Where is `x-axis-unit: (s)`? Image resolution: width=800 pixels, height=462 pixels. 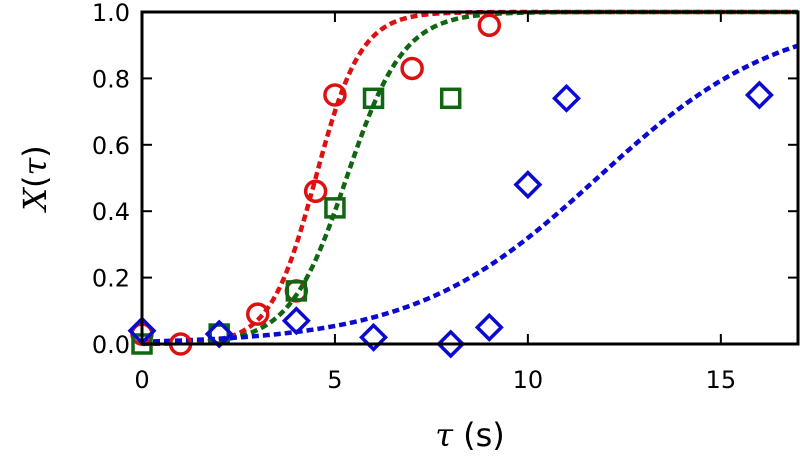 x-axis-unit: (s) is located at coordinates (479, 435).